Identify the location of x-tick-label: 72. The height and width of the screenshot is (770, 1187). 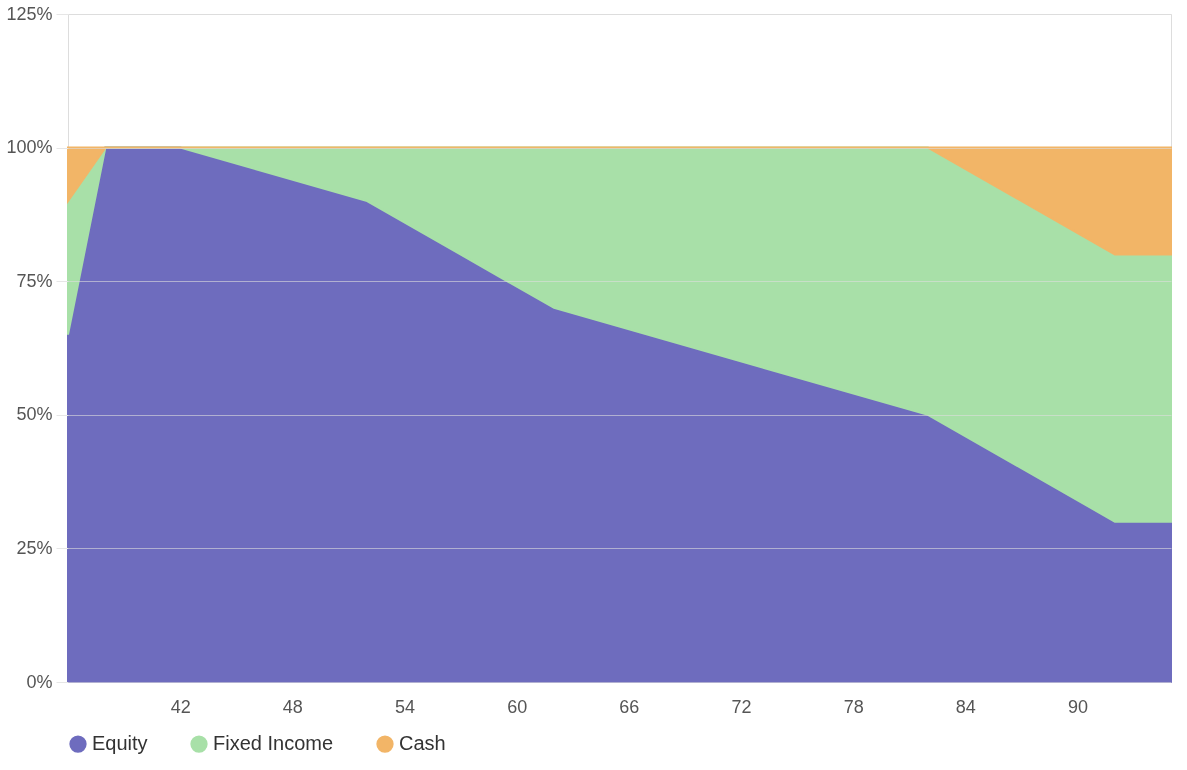
(741, 706).